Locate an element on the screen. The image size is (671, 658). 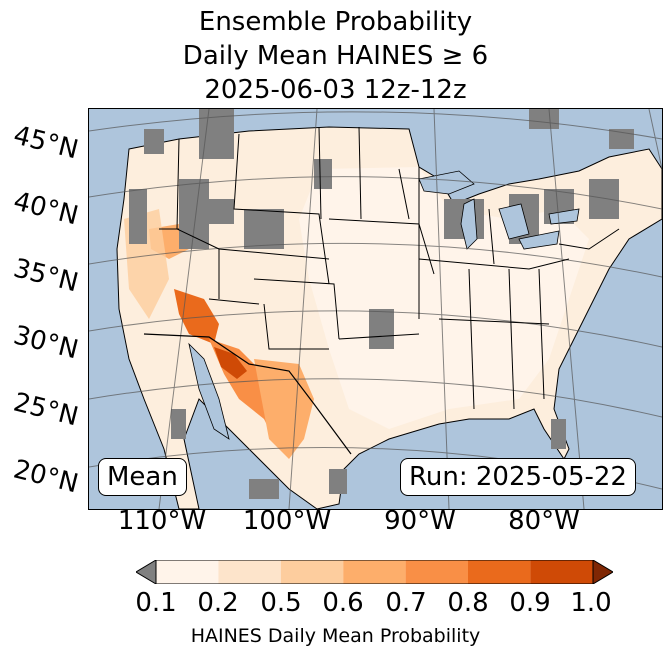
colorbar-tick-0: 0.1 is located at coordinates (156, 603).